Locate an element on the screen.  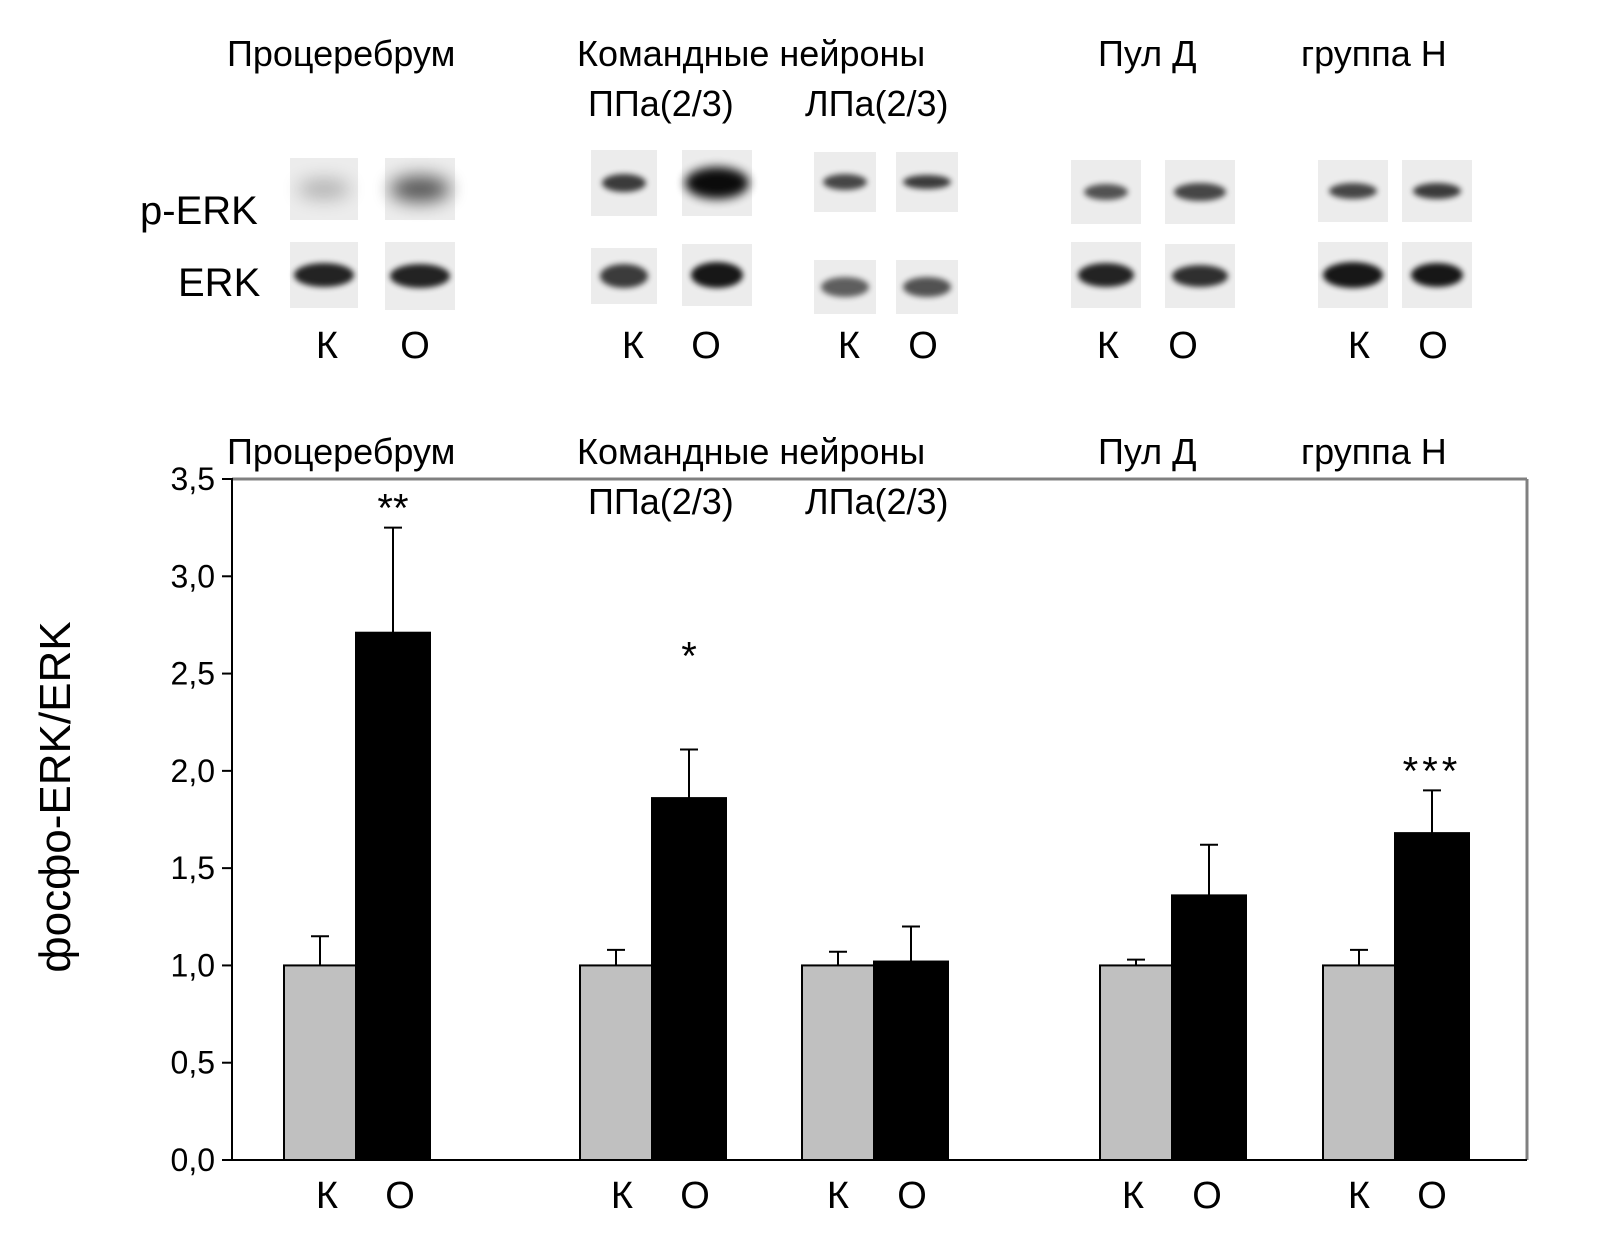
chart-title-procerebrum: Процеребрум is located at coordinates (341, 451).